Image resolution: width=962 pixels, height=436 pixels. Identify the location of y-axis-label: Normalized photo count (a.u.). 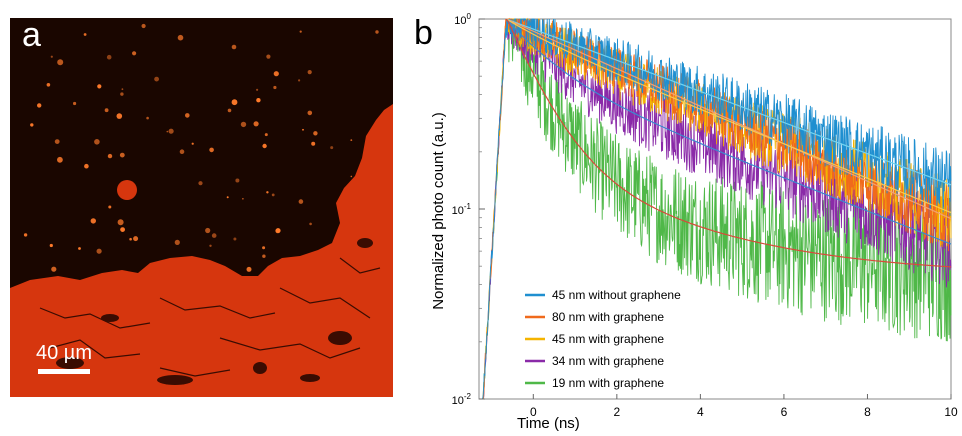
(438, 211).